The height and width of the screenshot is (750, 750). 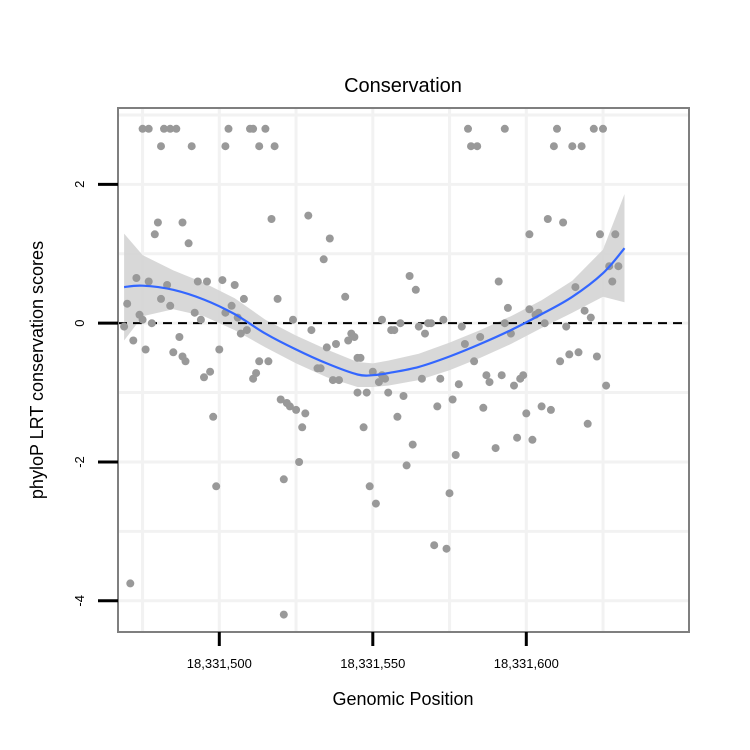 What do you see at coordinates (403, 86) in the screenshot?
I see `chart-title: Conservation` at bounding box center [403, 86].